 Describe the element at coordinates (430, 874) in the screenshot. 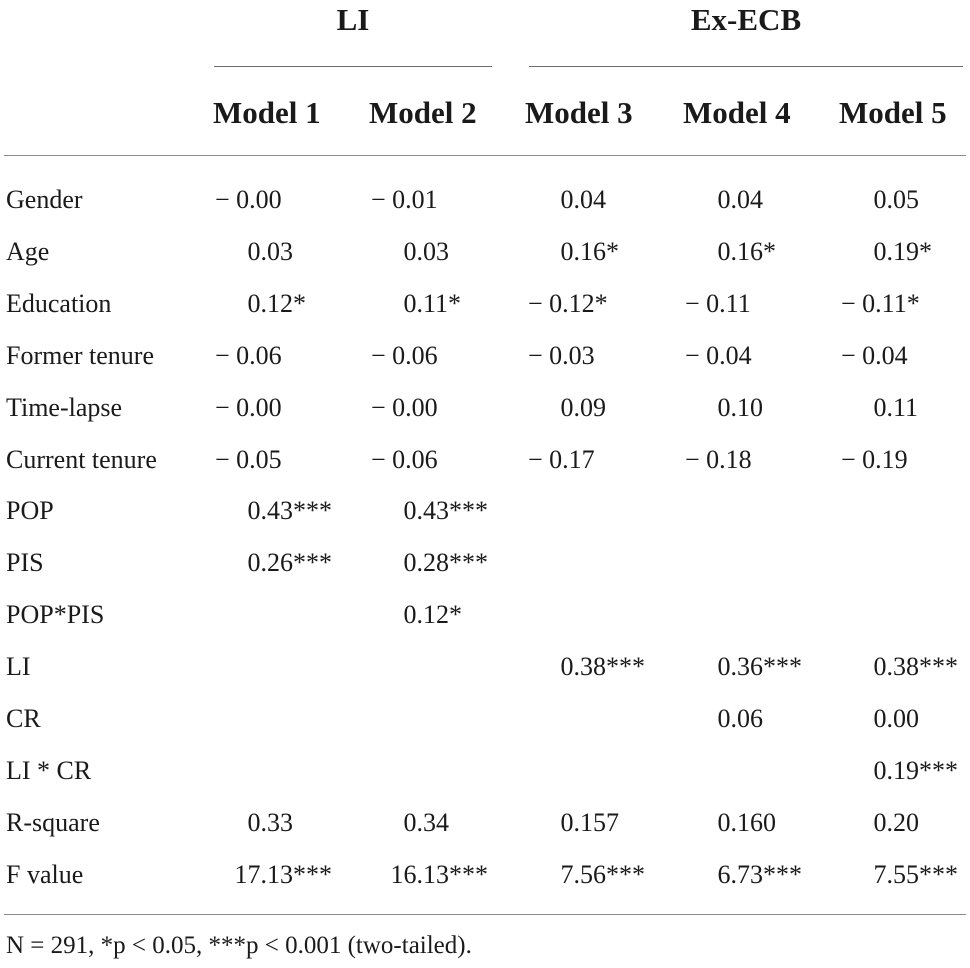

I see `cell-model-2: 16.13***` at that location.